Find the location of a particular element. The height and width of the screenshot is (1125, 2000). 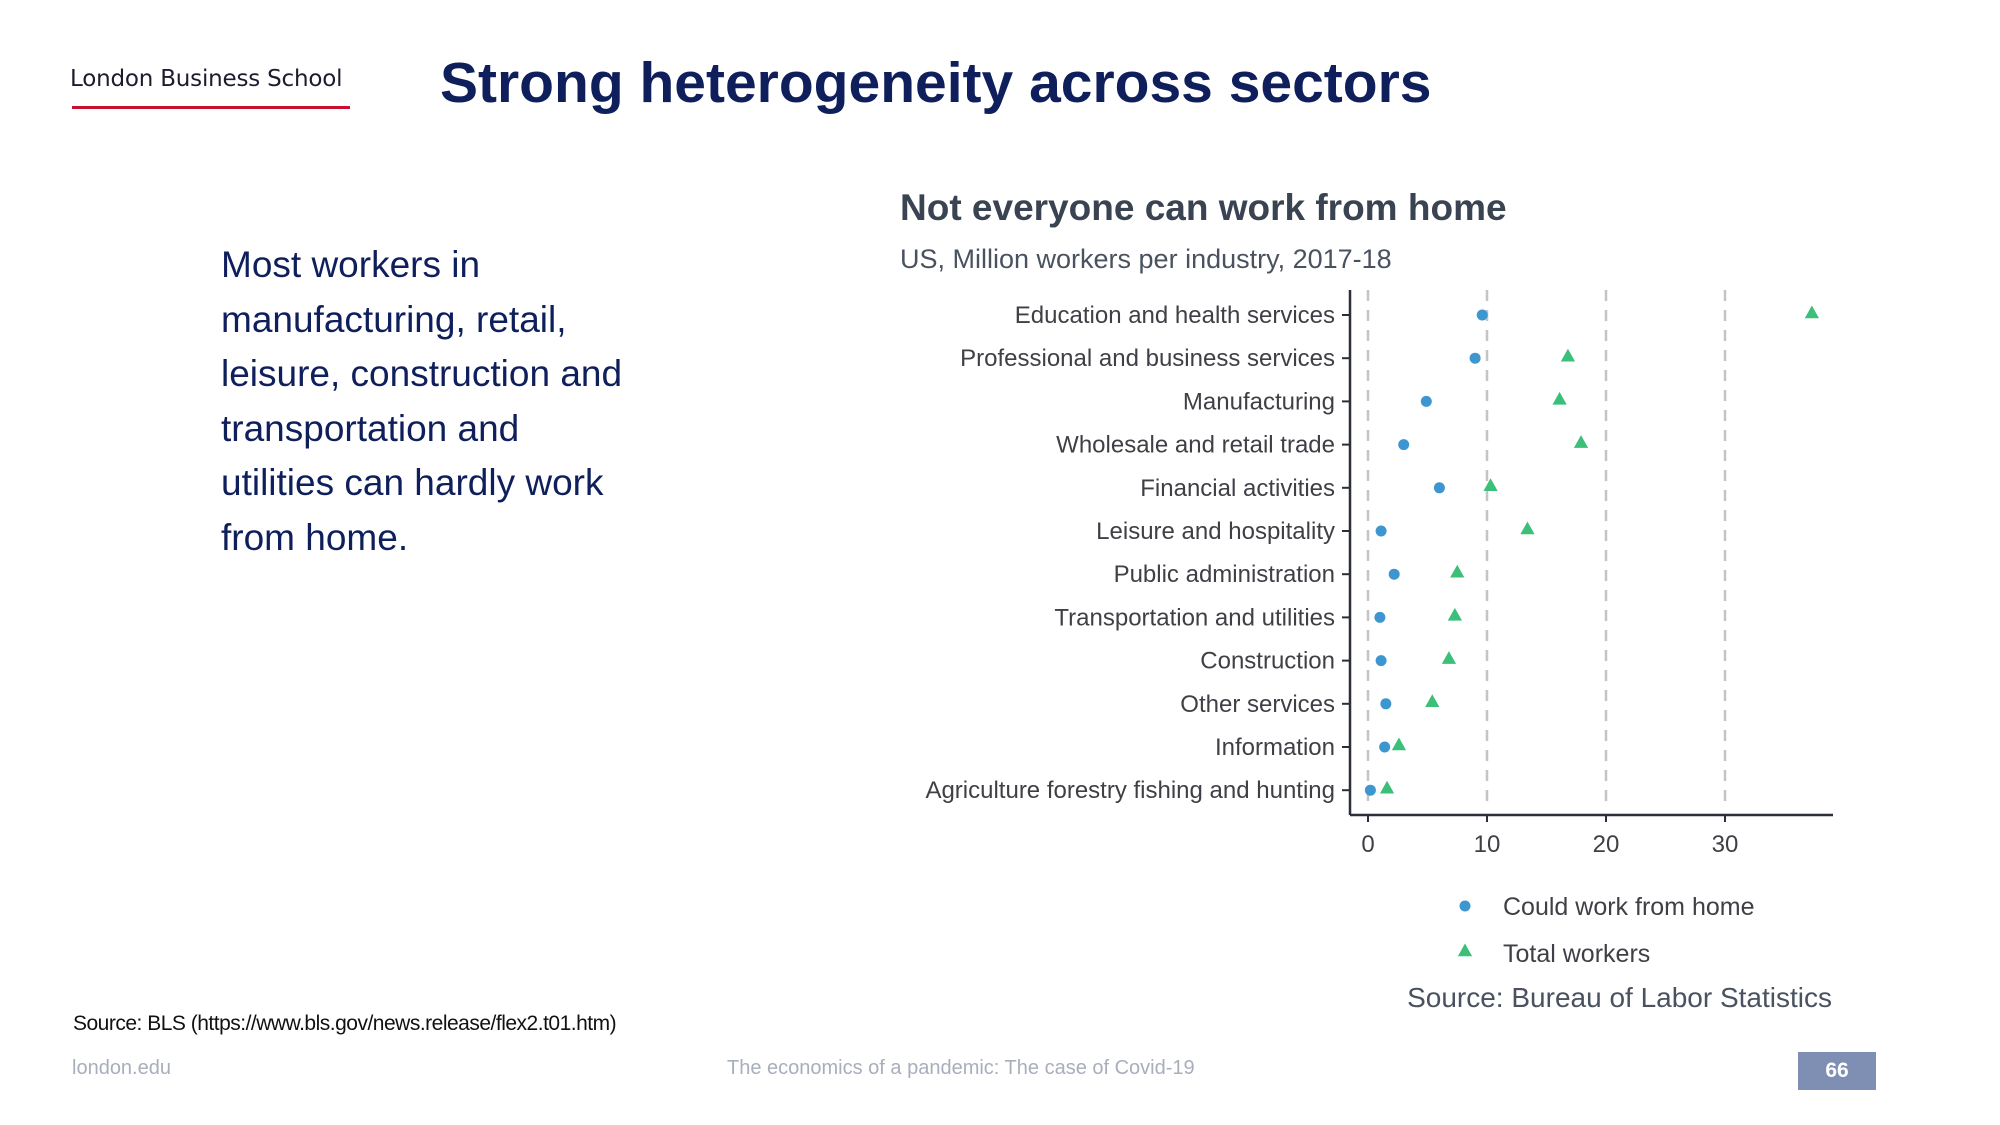

x-tick-label-10: 10 is located at coordinates (1487, 844).